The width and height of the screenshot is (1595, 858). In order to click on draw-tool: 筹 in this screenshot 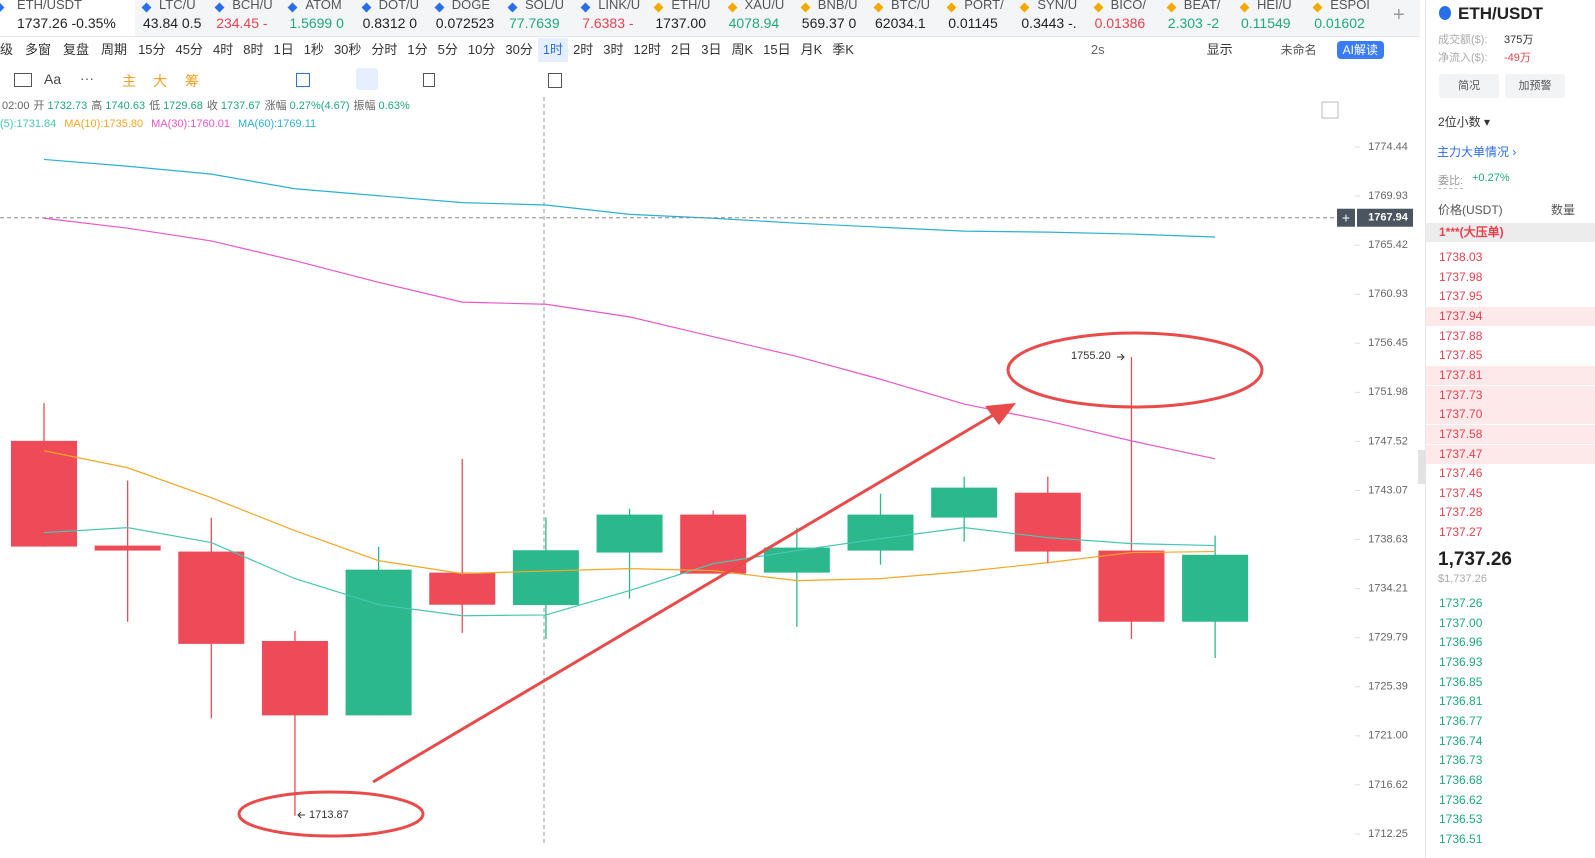, I will do `click(192, 81)`.